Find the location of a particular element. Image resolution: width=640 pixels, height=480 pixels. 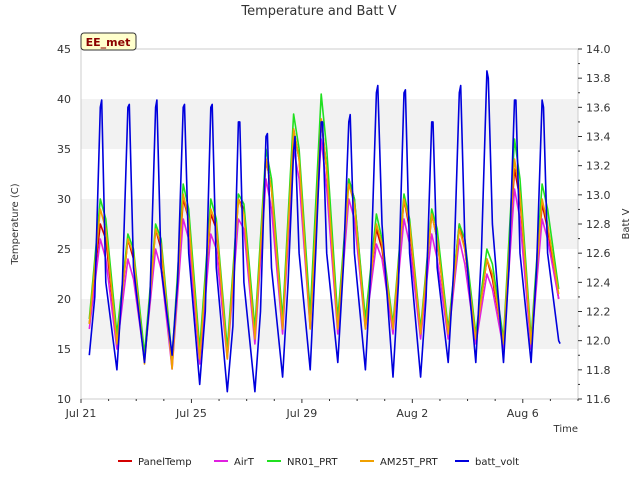

y2-tick-label: 12.4 is located at coordinates (598, 282).